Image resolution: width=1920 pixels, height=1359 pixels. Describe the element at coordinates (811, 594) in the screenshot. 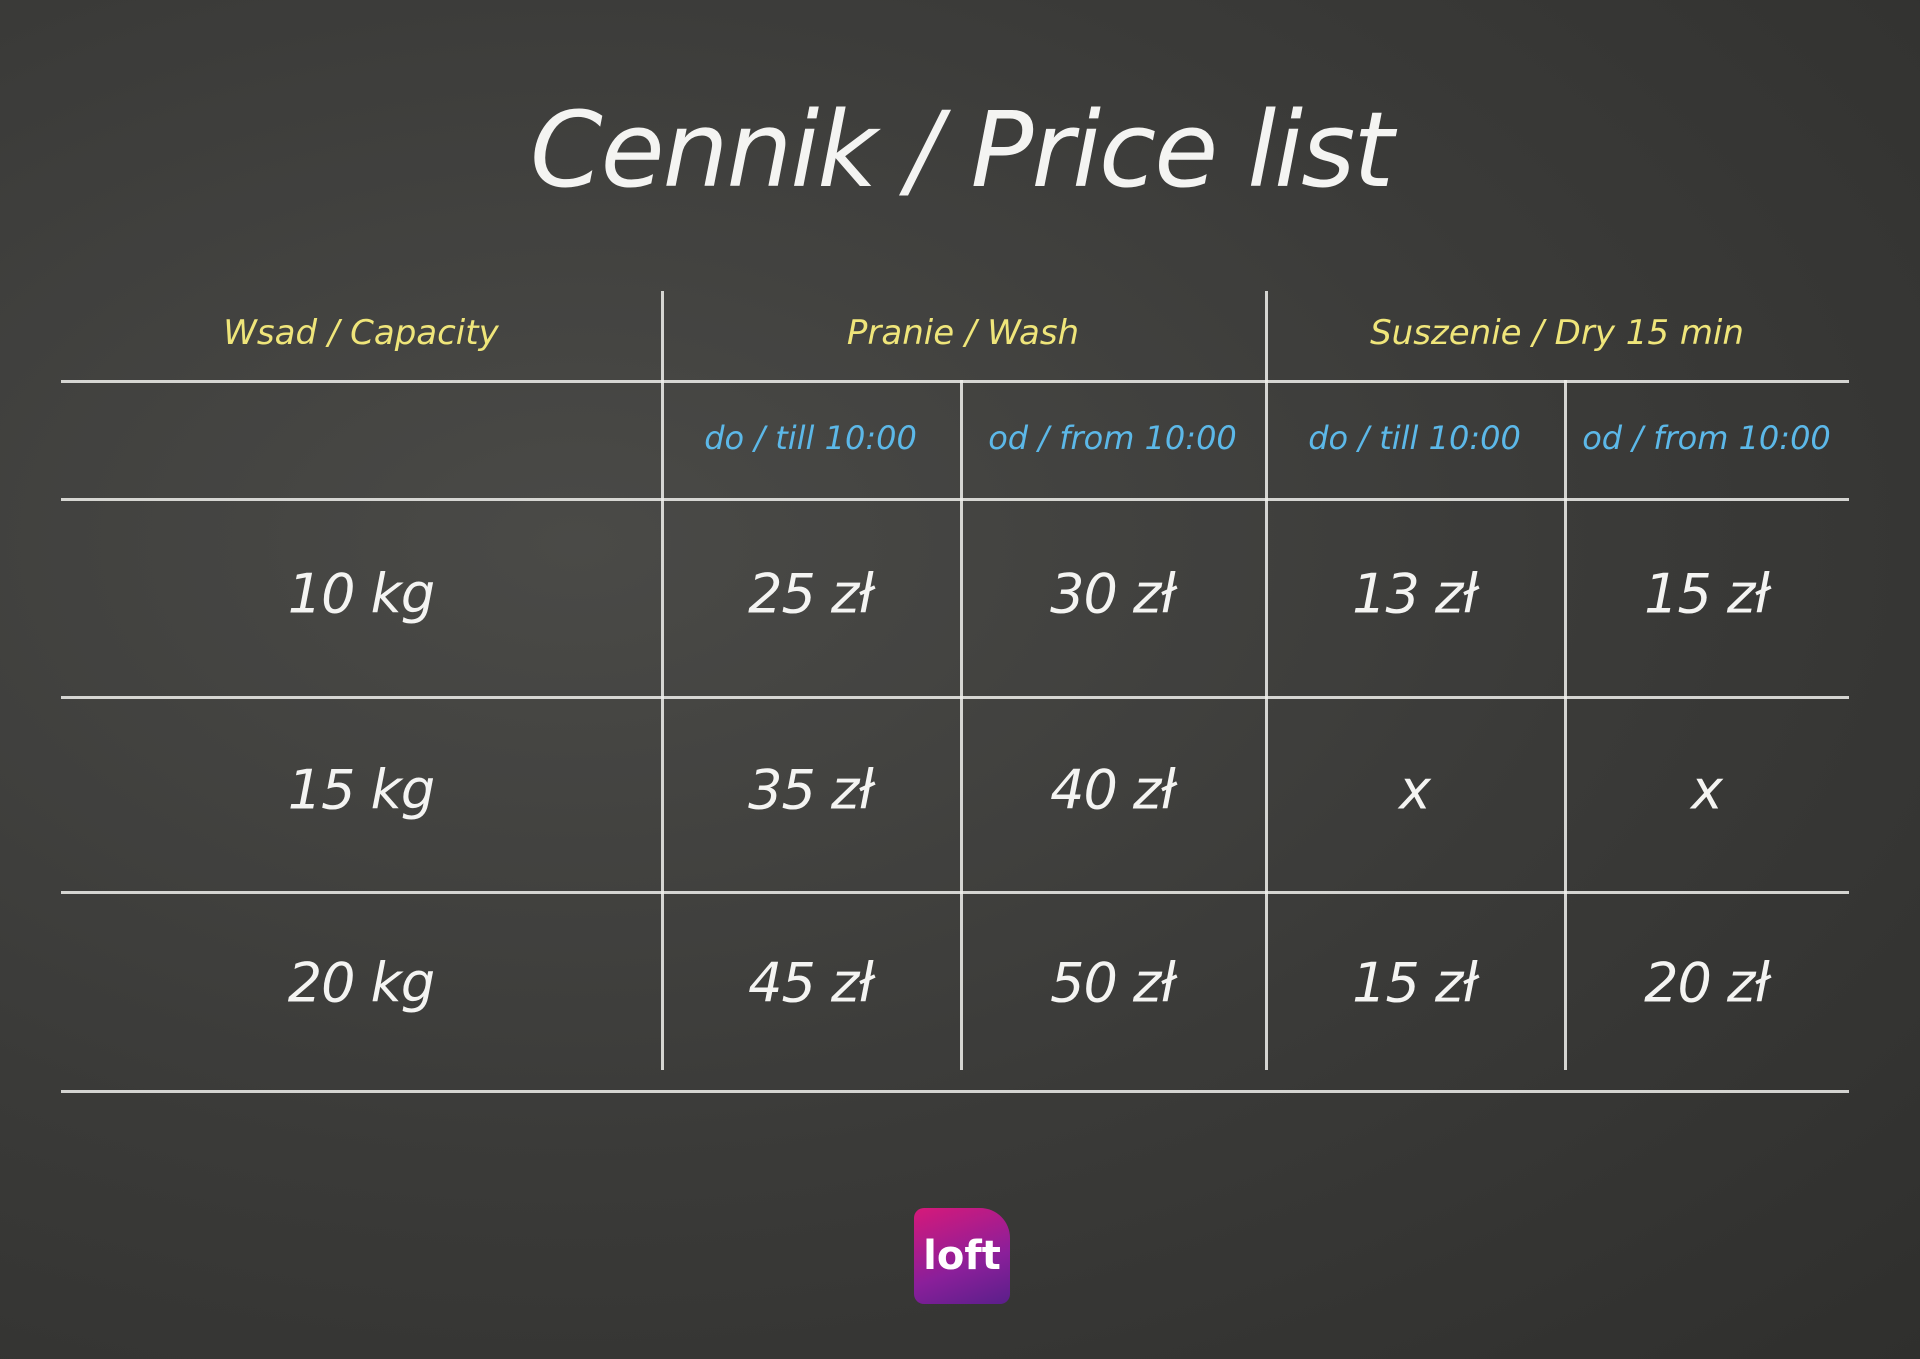

I see `price-cell: 25 zł` at that location.